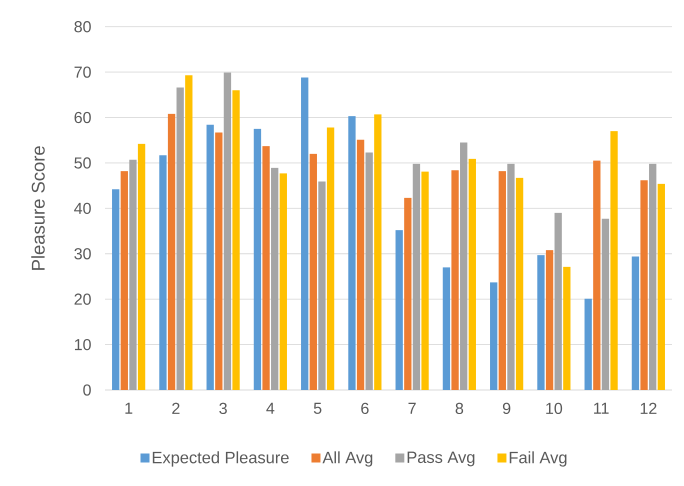 The image size is (684, 486). I want to click on x-tick-label: 2, so click(176, 408).